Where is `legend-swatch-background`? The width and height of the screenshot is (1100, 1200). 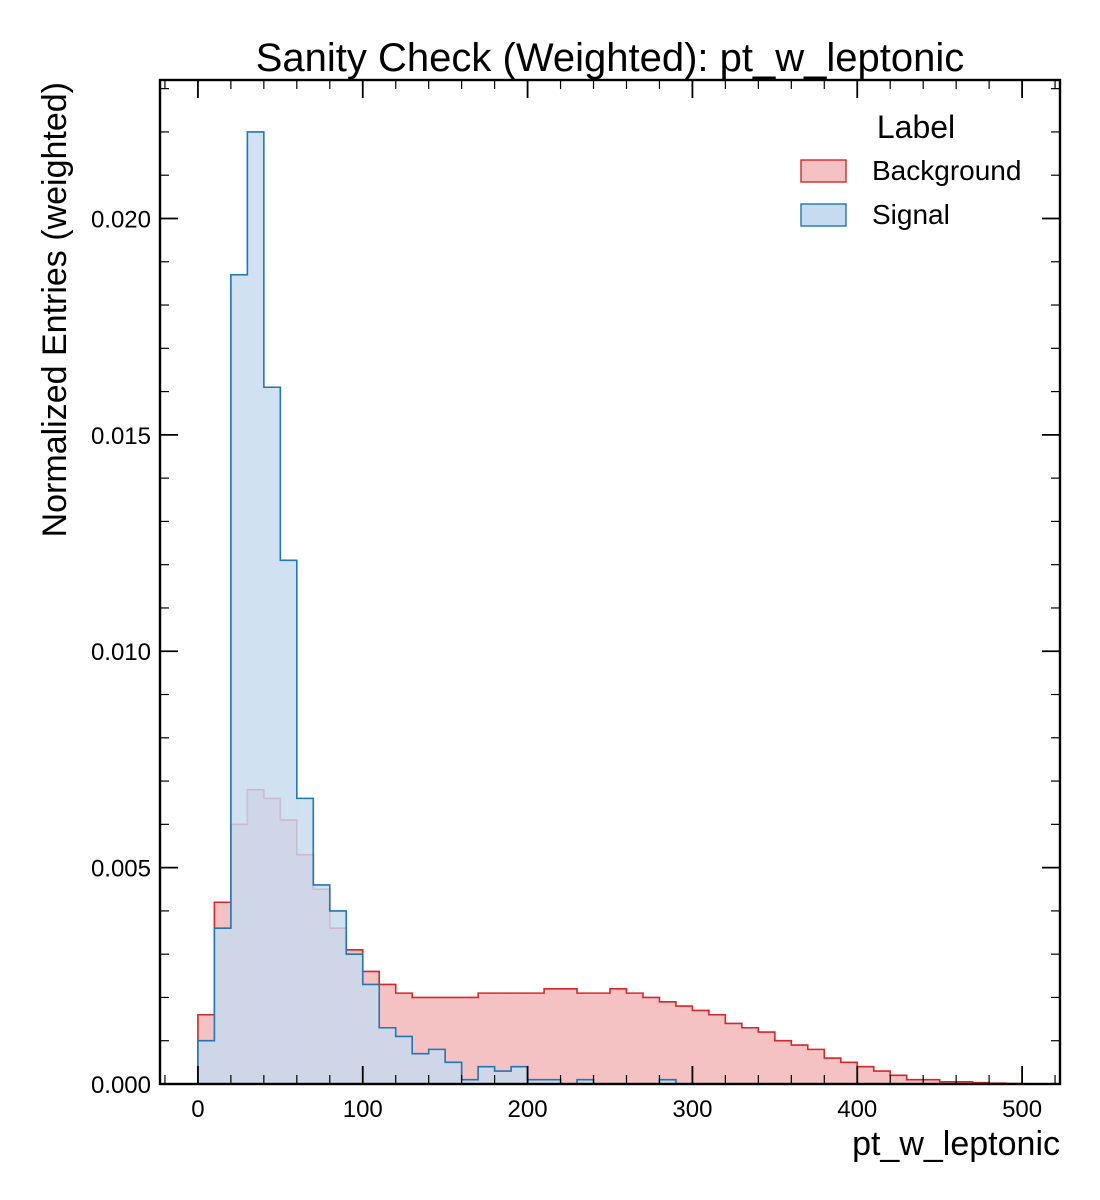
legend-swatch-background is located at coordinates (823, 171).